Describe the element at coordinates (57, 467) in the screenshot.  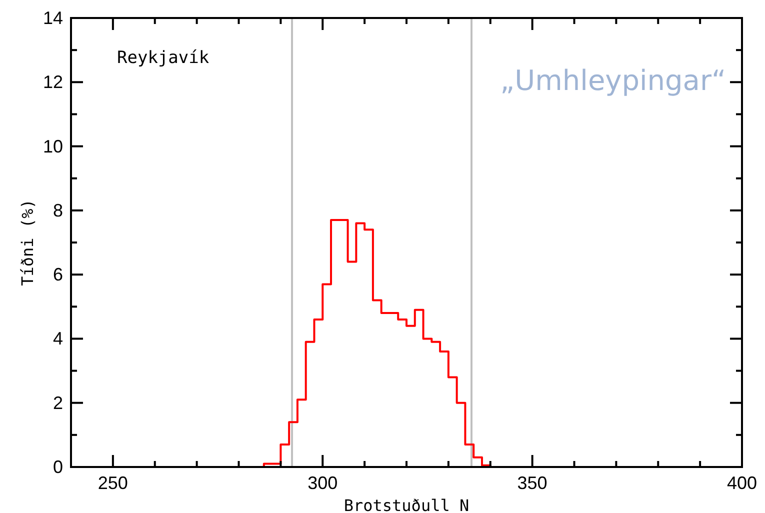
I see `y-tick-label: 0` at that location.